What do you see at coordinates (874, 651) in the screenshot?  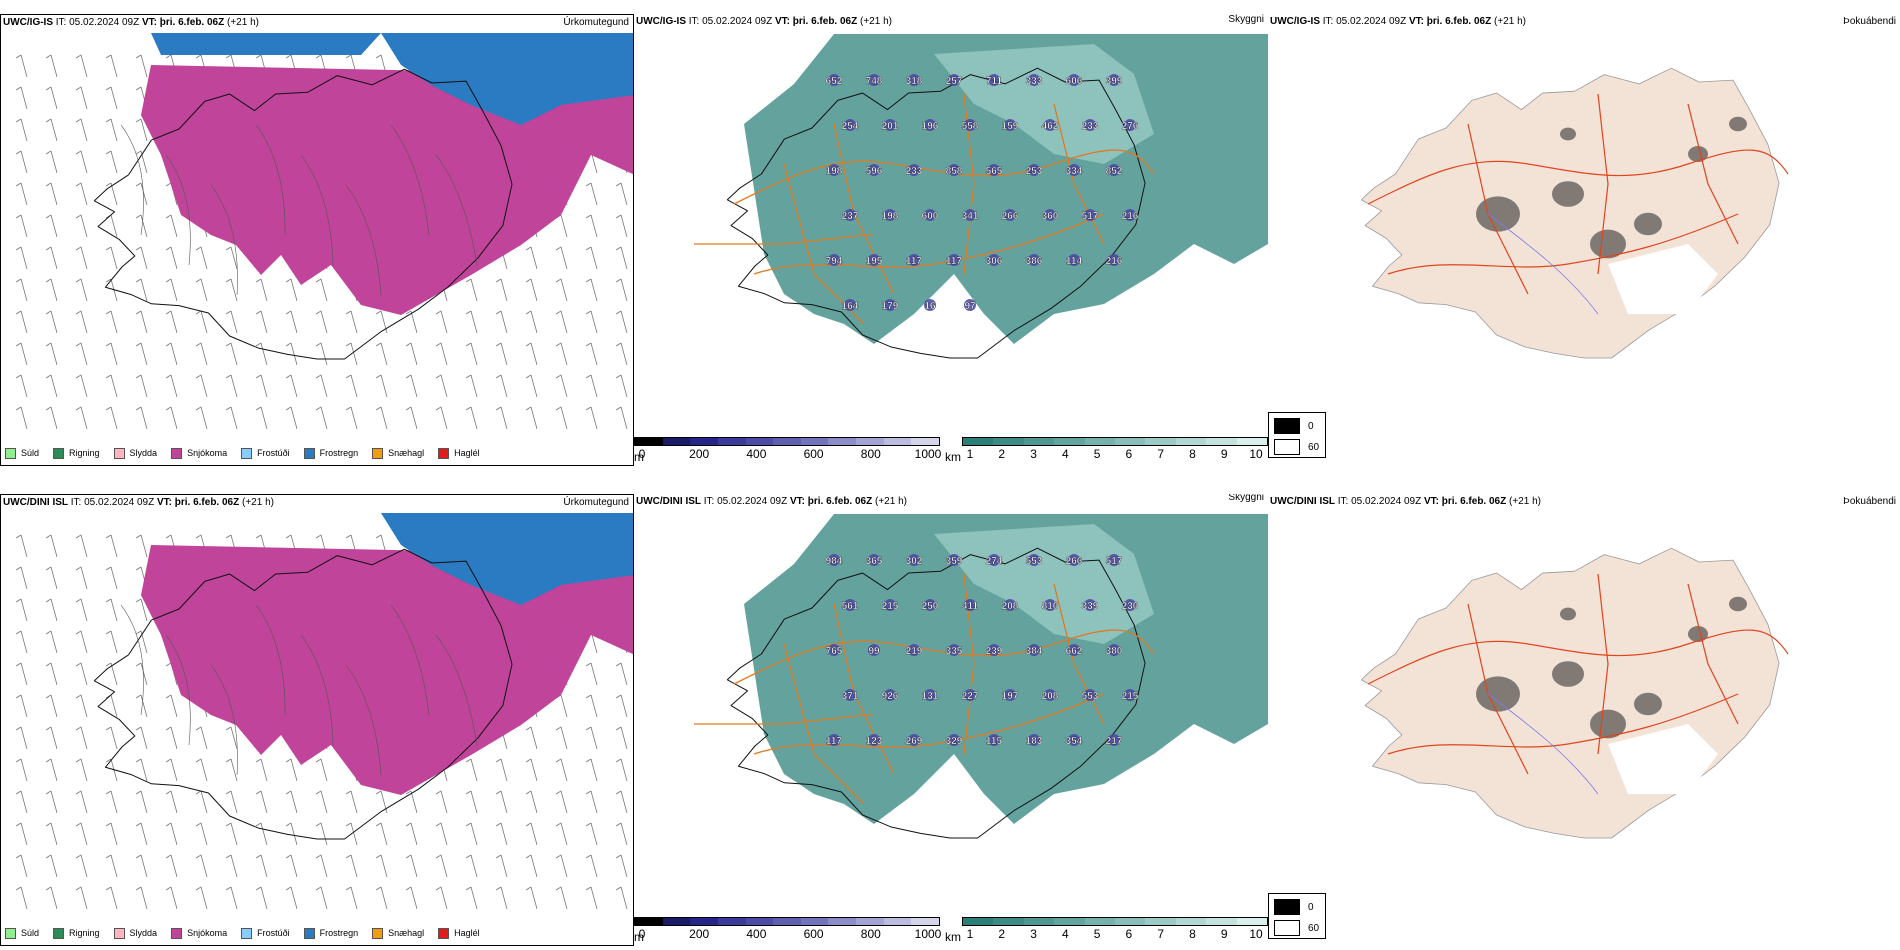 I see `cloud-base-label: 99` at bounding box center [874, 651].